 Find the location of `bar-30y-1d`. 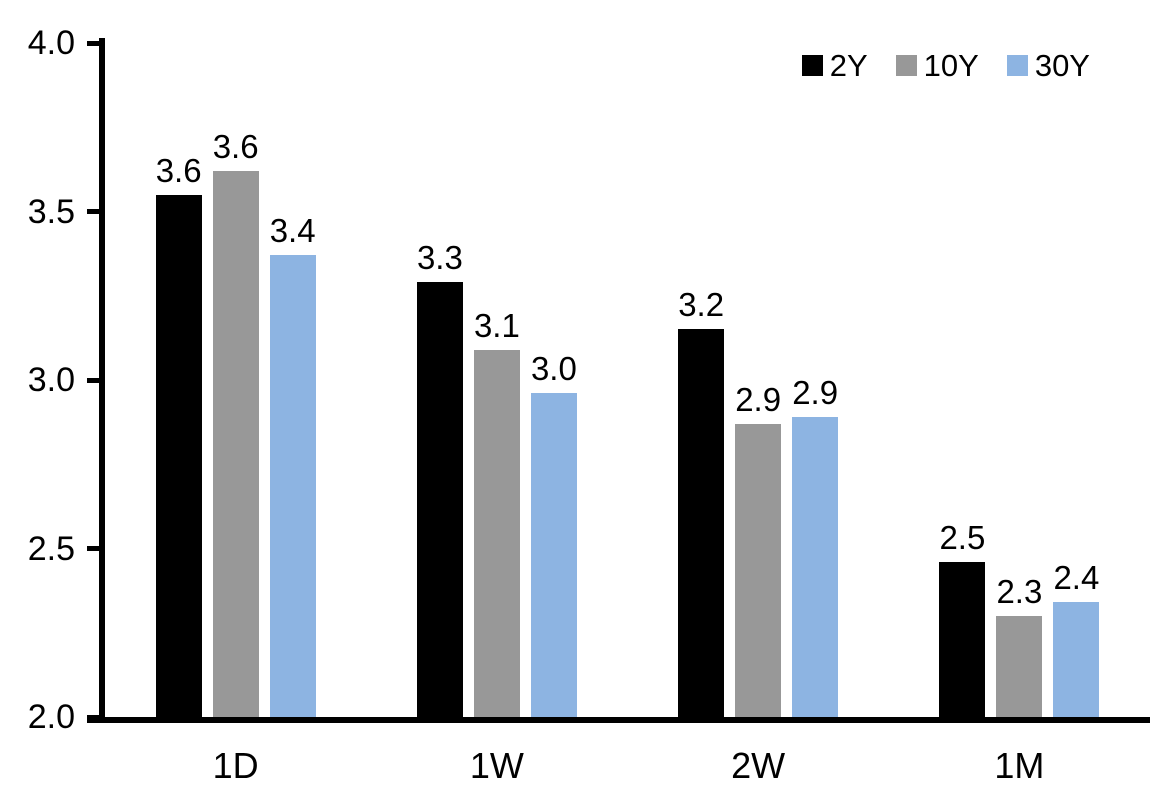

bar-30y-1d is located at coordinates (292, 486).